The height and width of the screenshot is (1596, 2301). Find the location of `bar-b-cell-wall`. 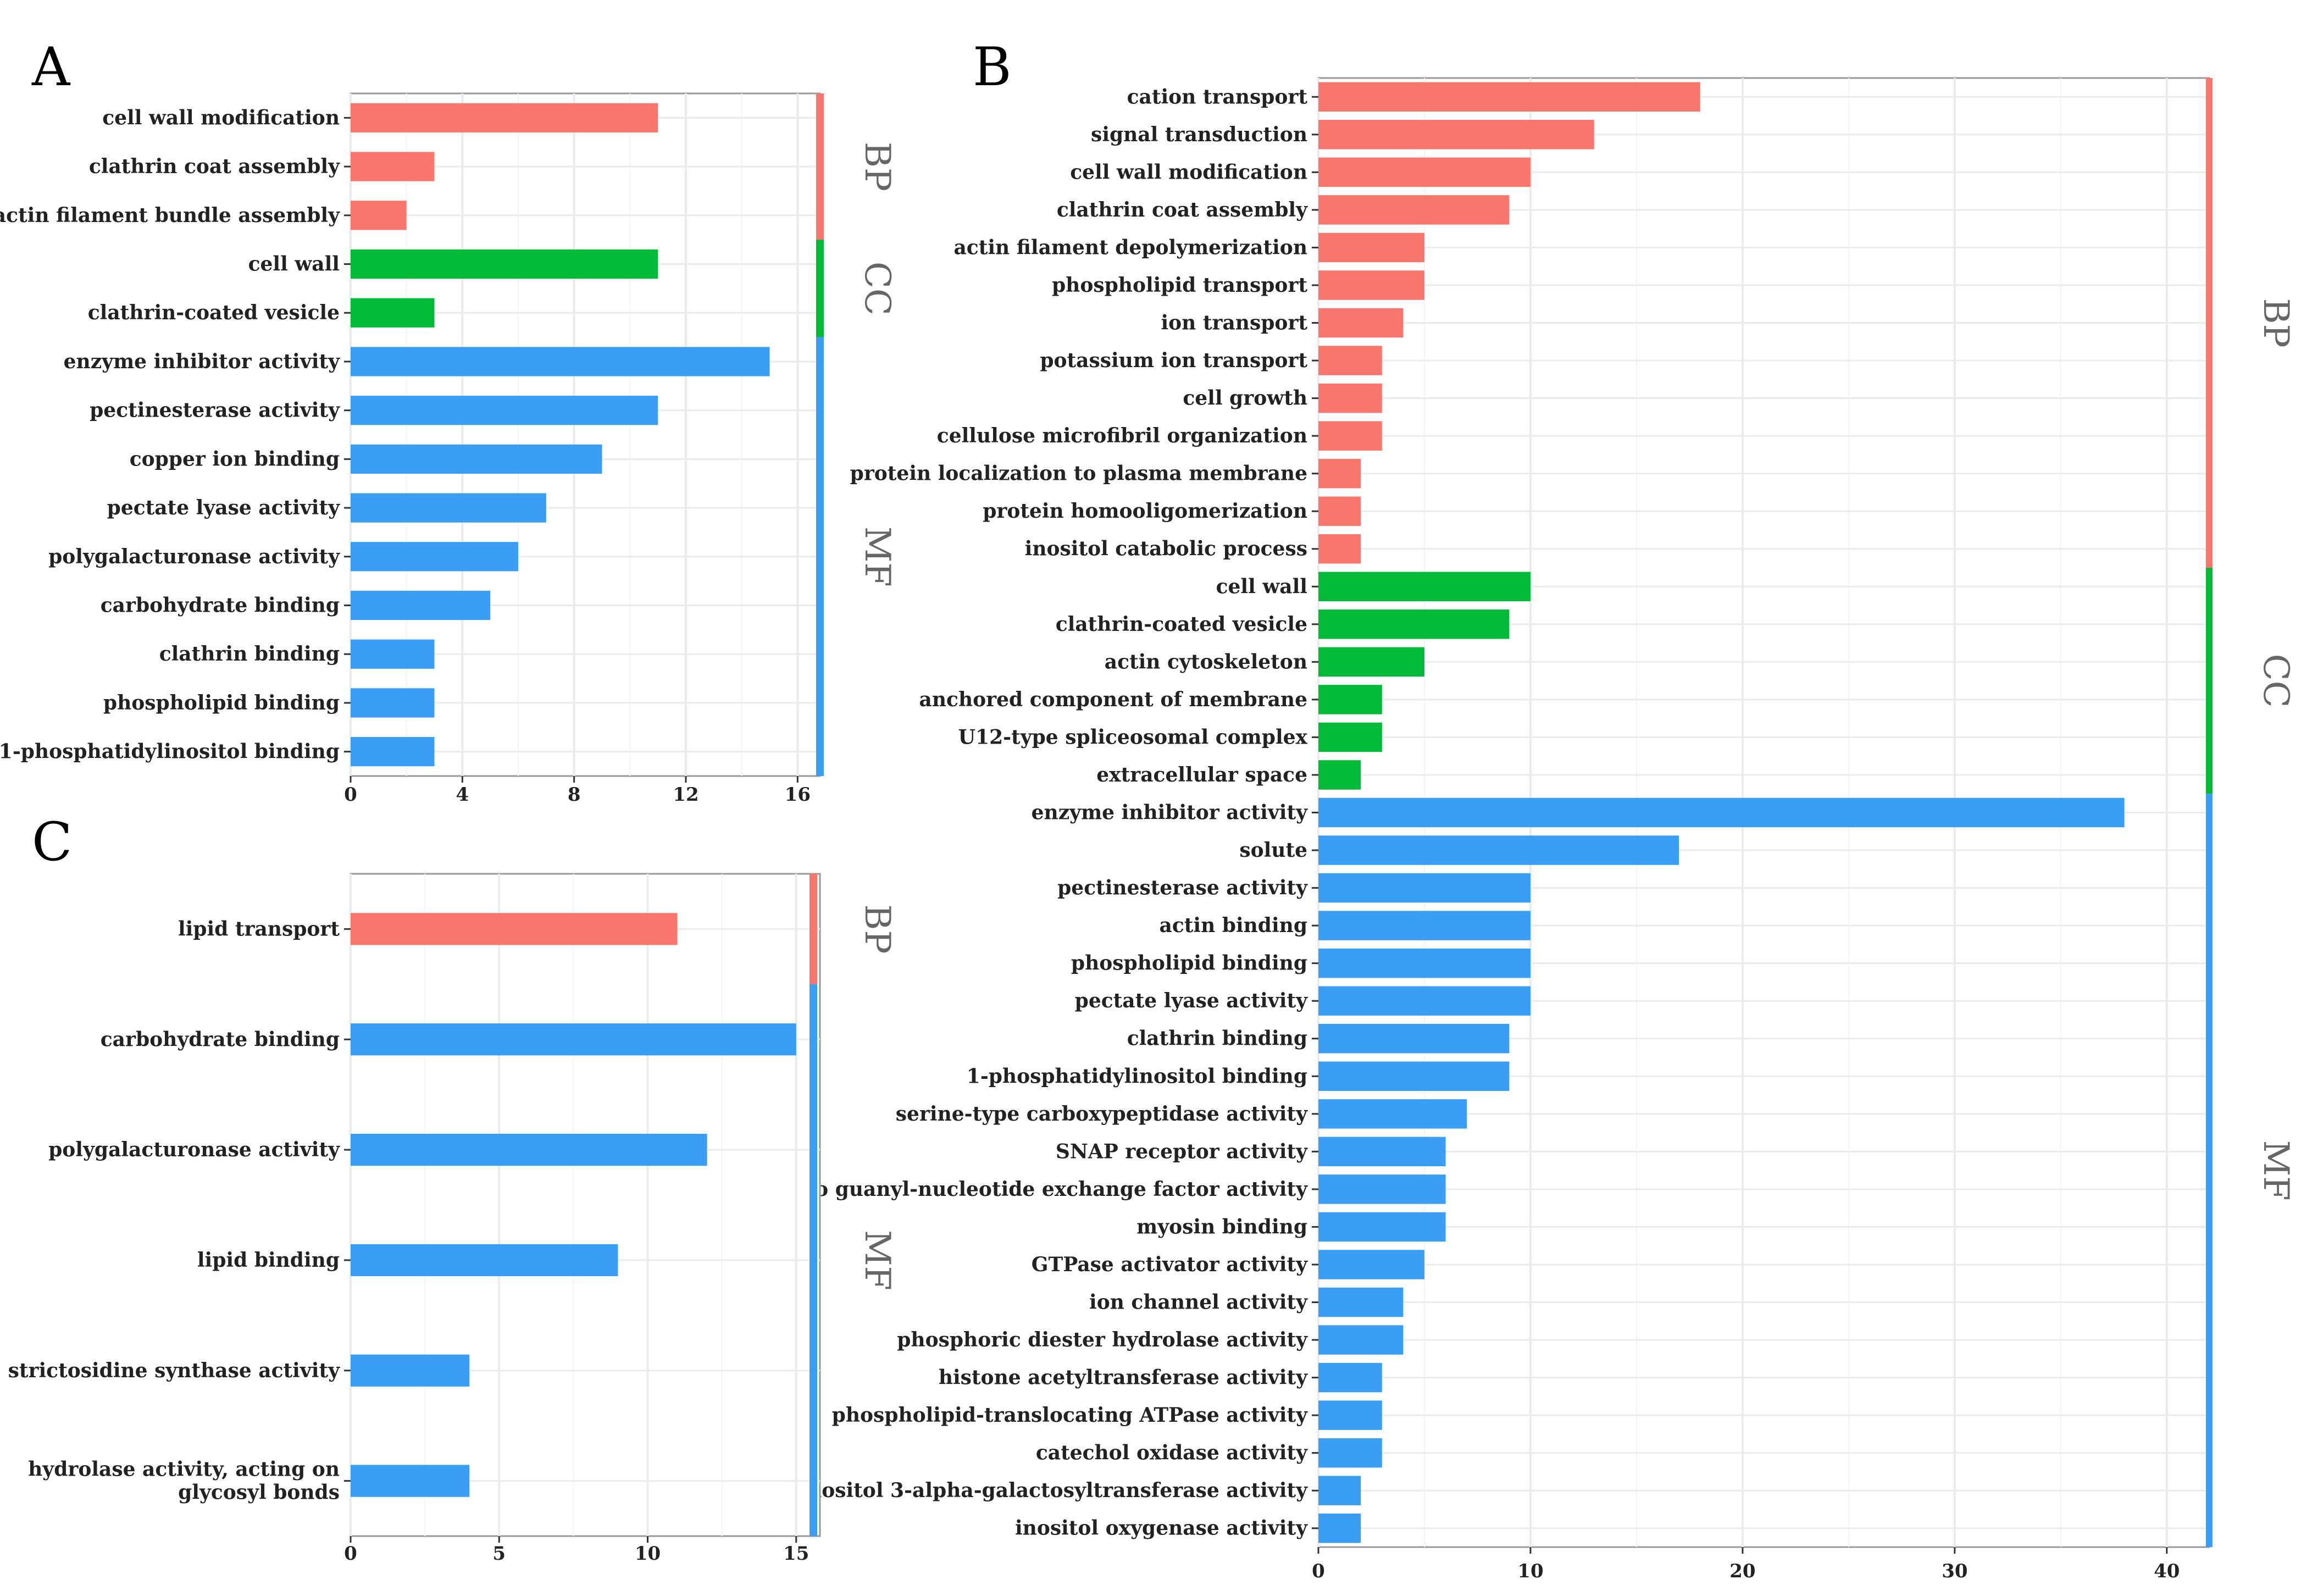

bar-b-cell-wall is located at coordinates (1425, 586).